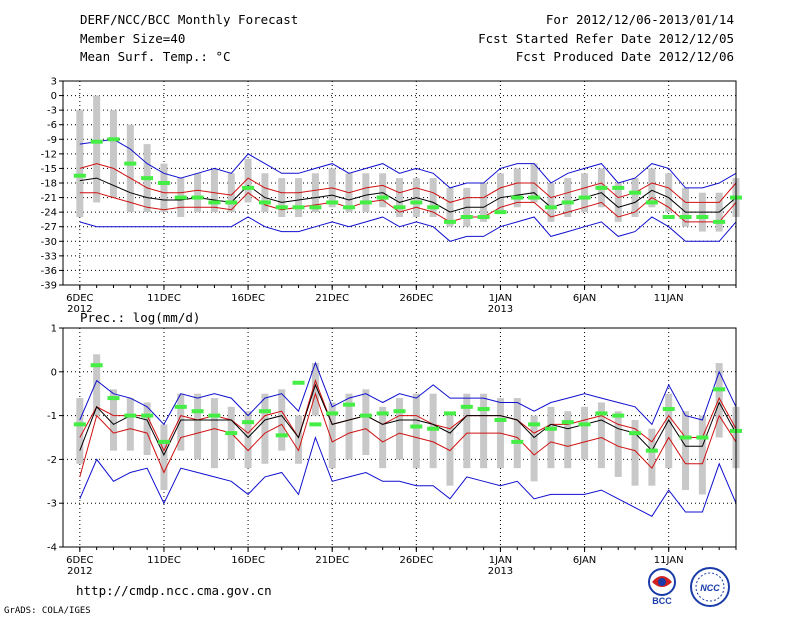  Describe the element at coordinates (500, 298) in the screenshot. I see `x-tick-label: 1JAN` at that location.